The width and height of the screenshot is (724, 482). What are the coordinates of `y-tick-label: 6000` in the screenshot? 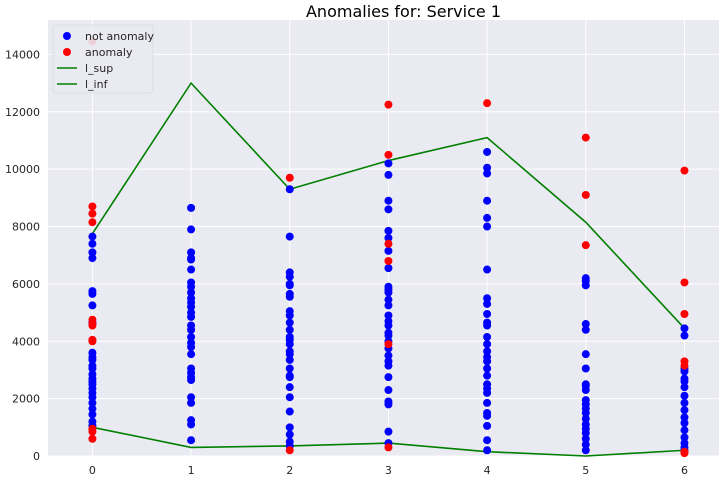 It's located at (26, 284).